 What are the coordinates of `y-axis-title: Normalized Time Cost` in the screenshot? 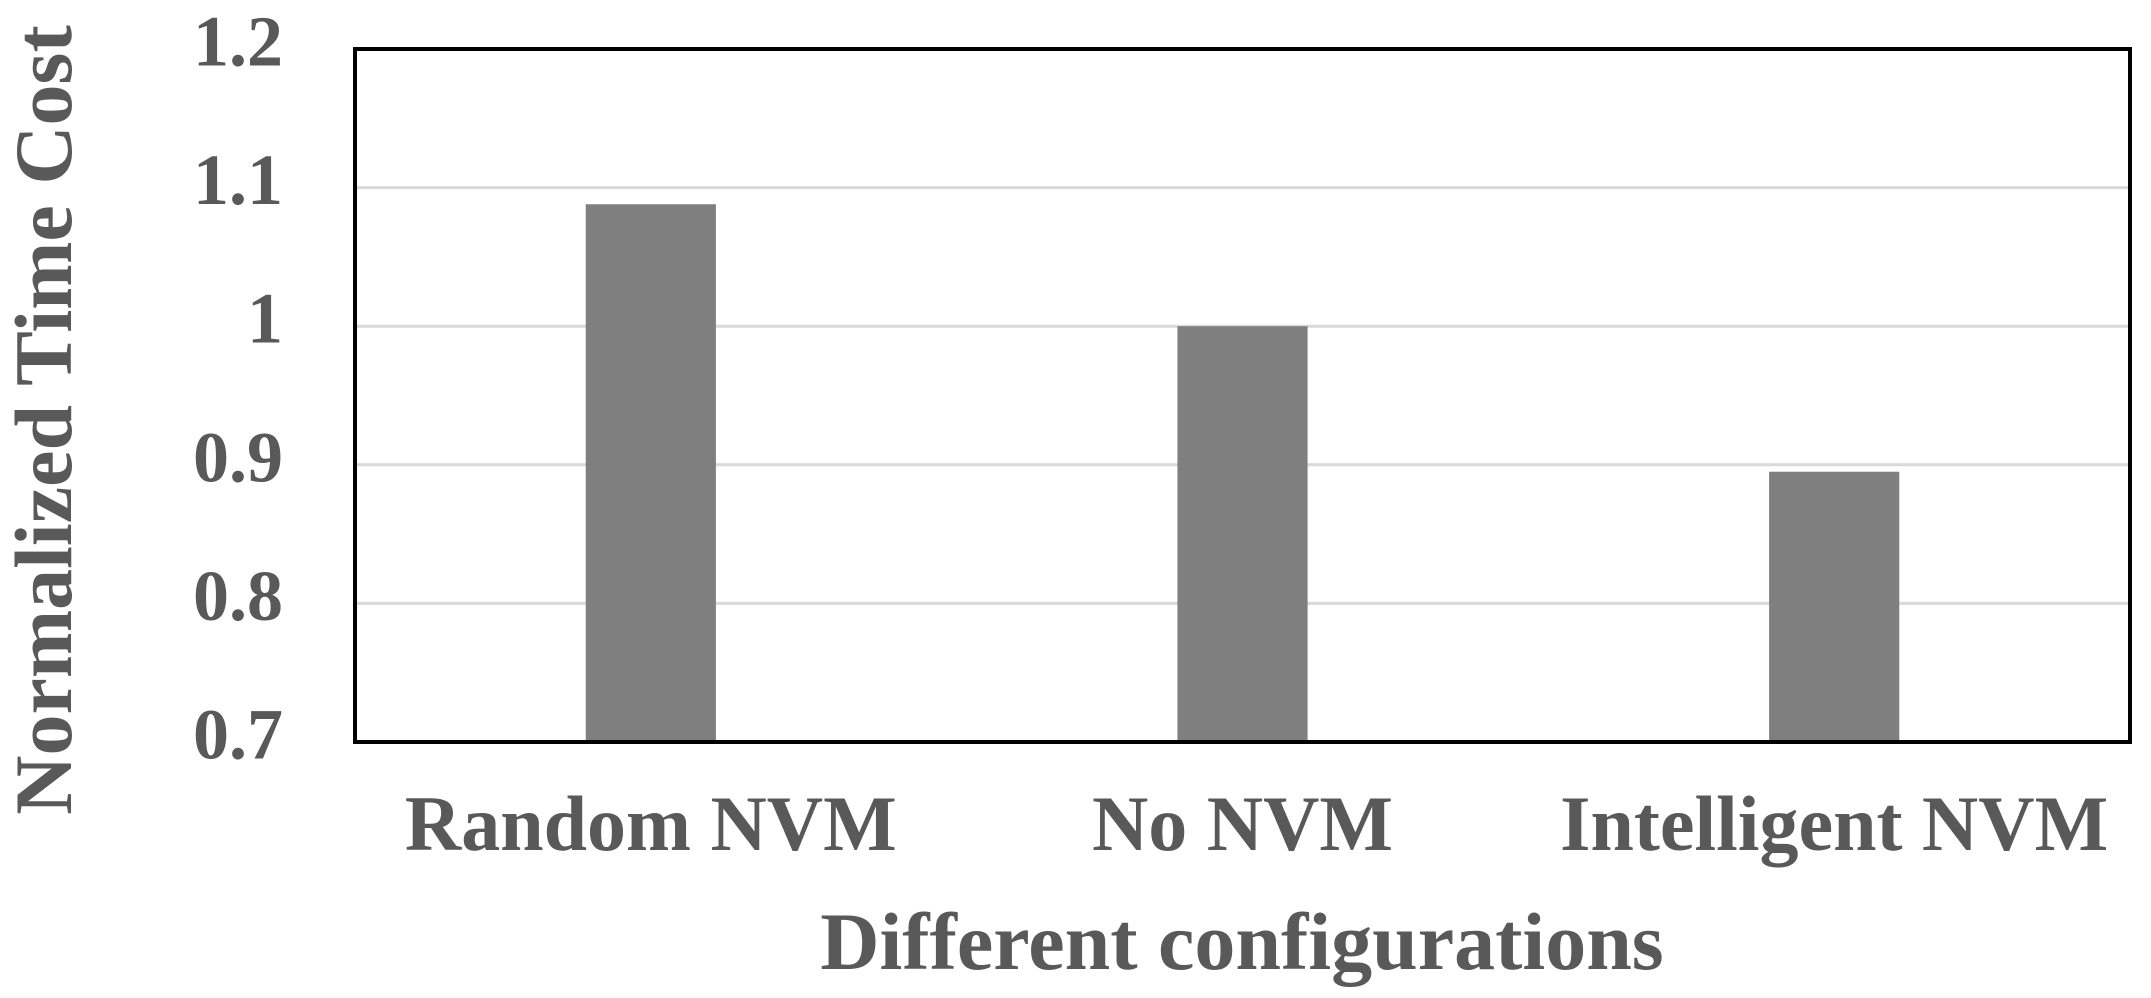 It's located at (44, 420).